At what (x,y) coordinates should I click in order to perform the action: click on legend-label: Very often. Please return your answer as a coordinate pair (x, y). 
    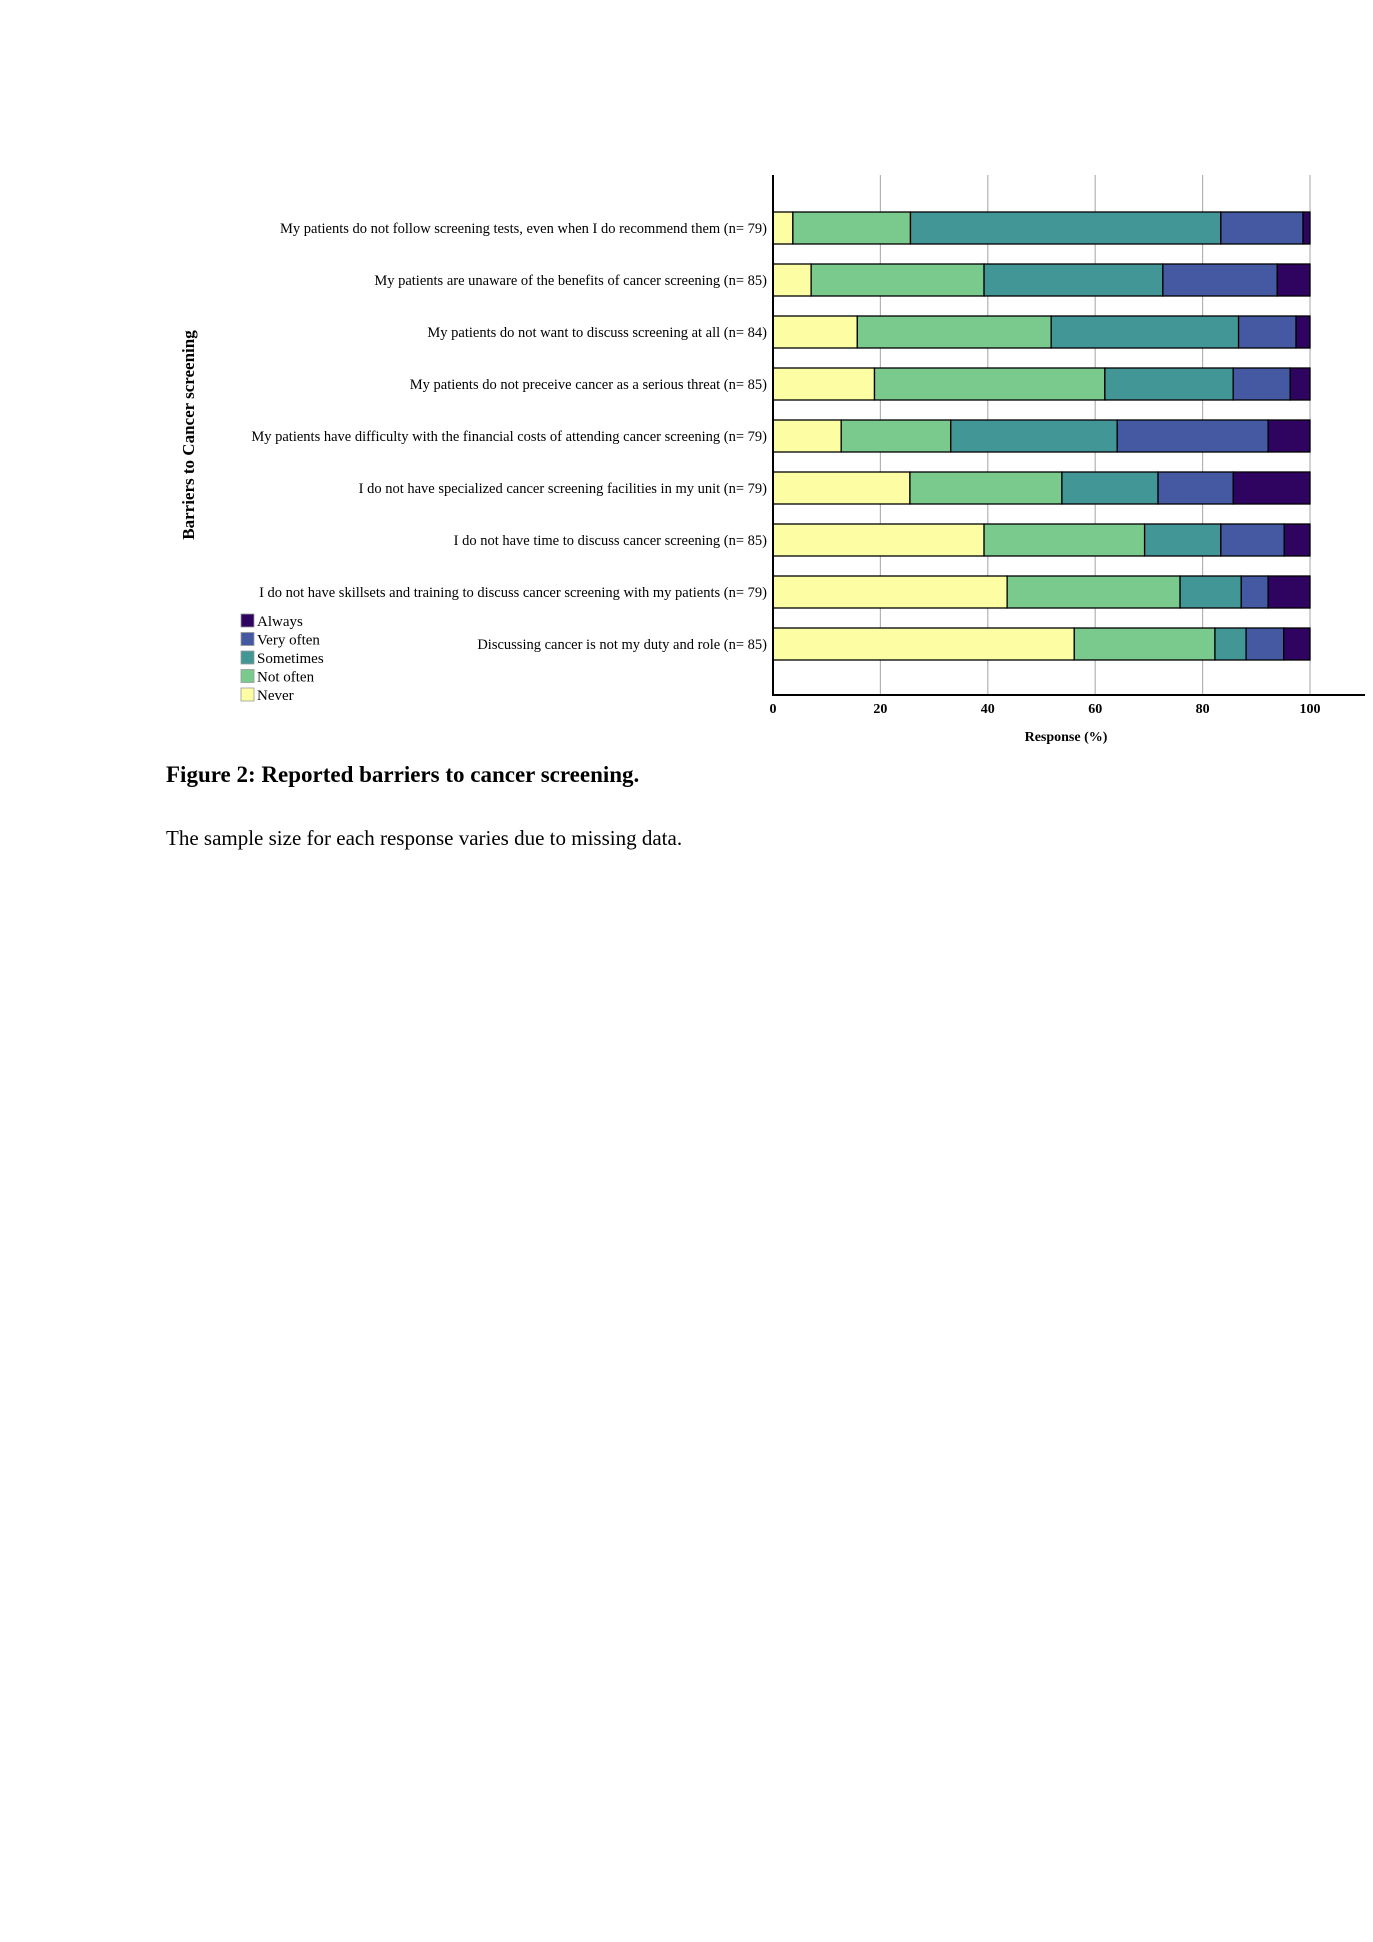
    Looking at the image, I should click on (288, 641).